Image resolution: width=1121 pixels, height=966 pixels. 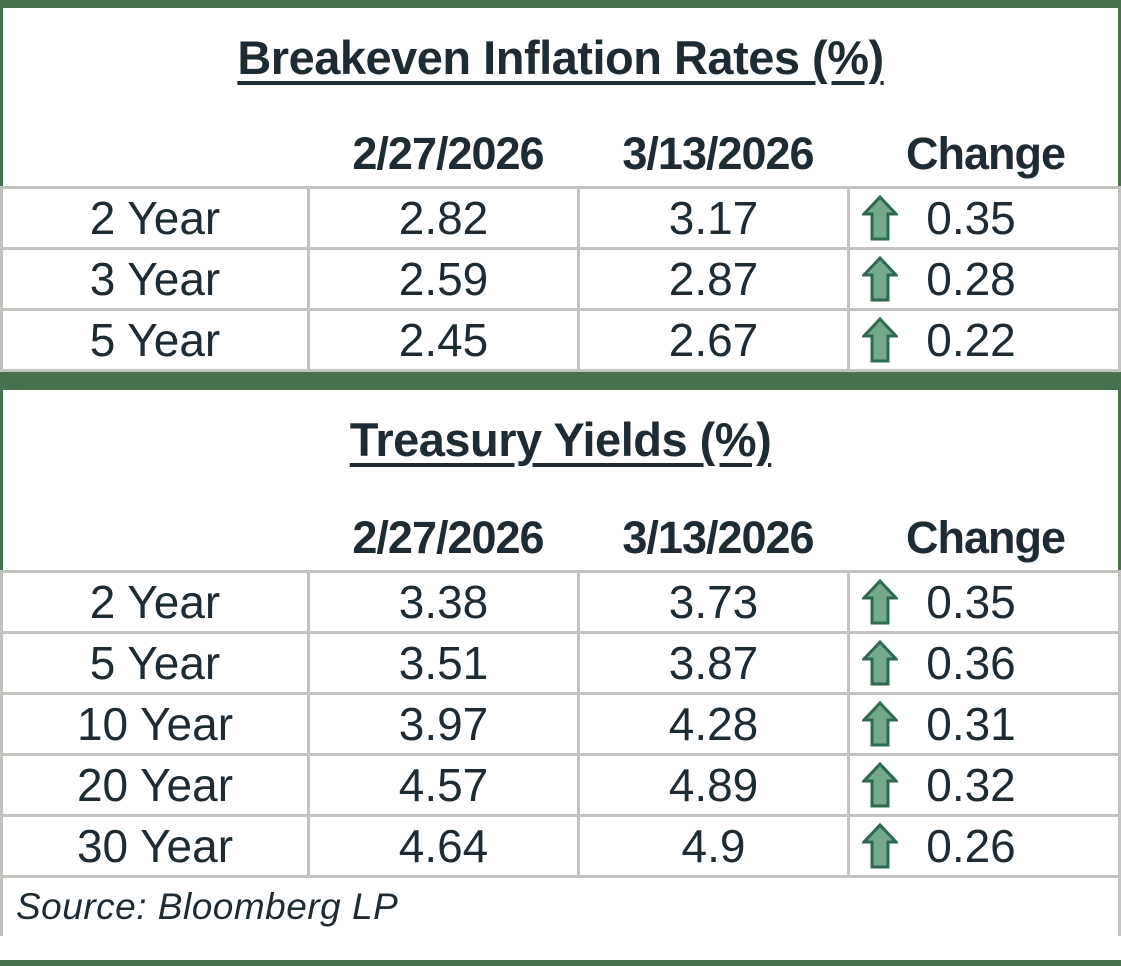 I want to click on value-date1: 4.57, so click(x=445, y=786).